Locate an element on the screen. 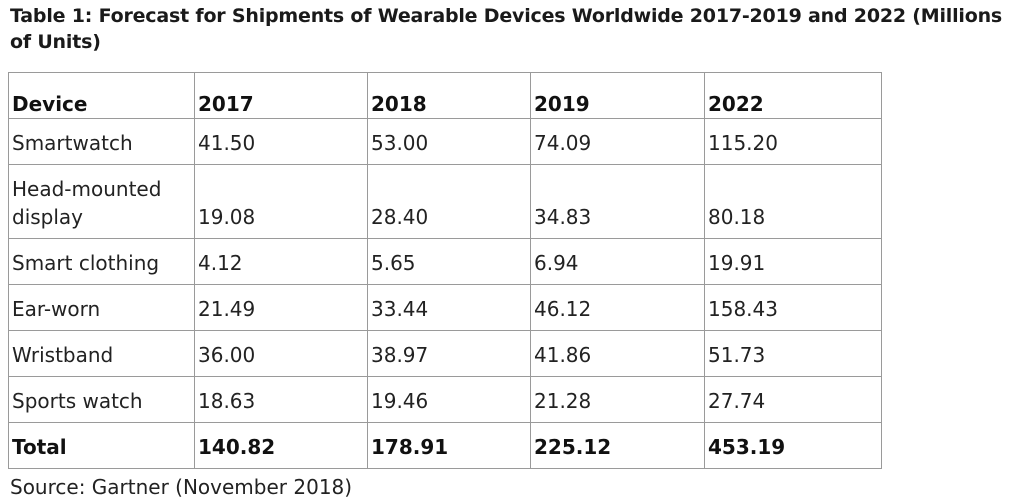 The height and width of the screenshot is (500, 1024). value-cell: 34.83 is located at coordinates (617, 201).